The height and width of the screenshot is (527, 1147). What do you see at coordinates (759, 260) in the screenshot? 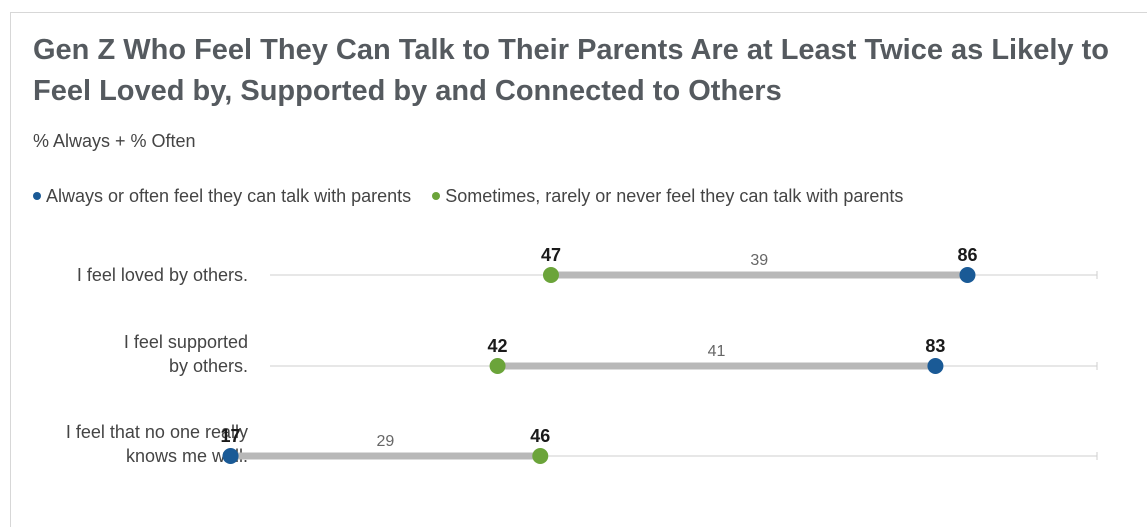
I see `gap-label: 39` at bounding box center [759, 260].